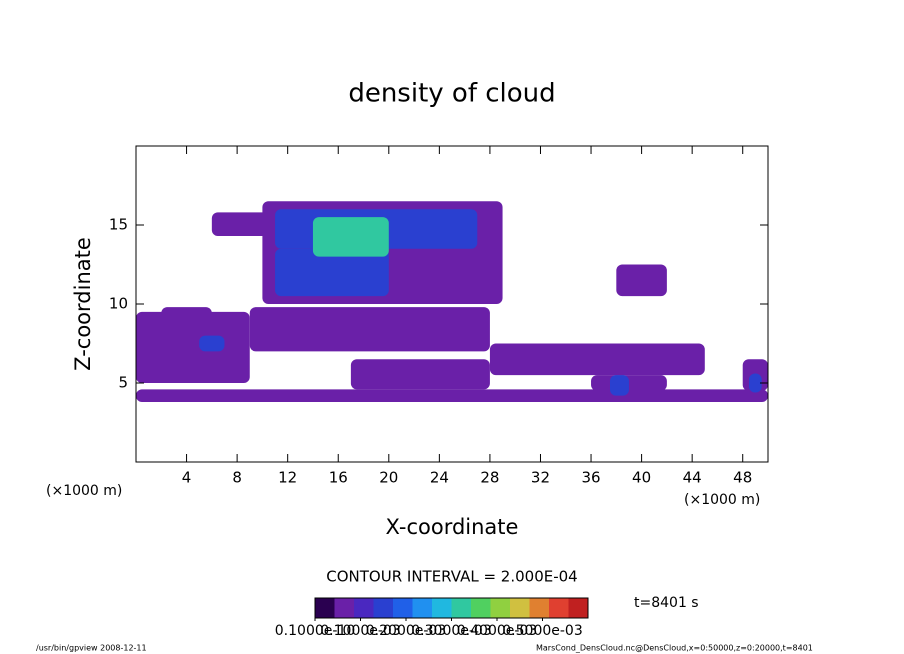 The image size is (904, 654). I want to click on x-tick-label: 8, so click(237, 478).